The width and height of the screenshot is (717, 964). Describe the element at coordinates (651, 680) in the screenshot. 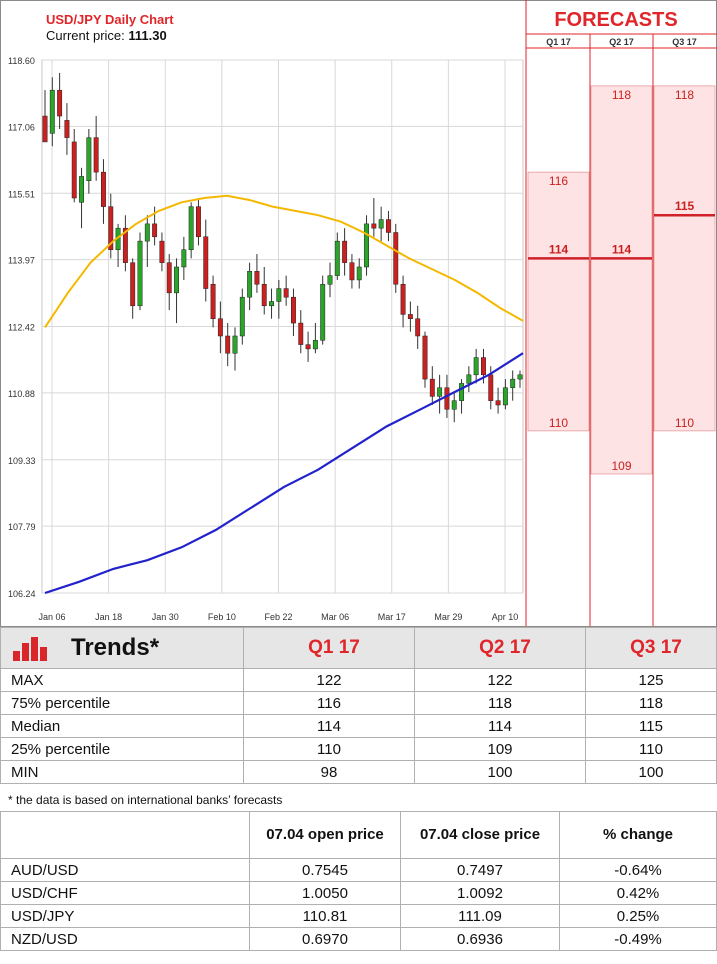

I see `trends-cell: 125` at that location.